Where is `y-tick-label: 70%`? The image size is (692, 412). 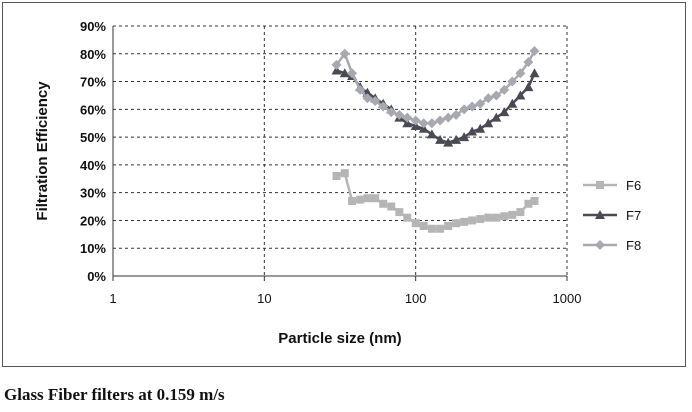
y-tick-label: 70% is located at coordinates (93, 82).